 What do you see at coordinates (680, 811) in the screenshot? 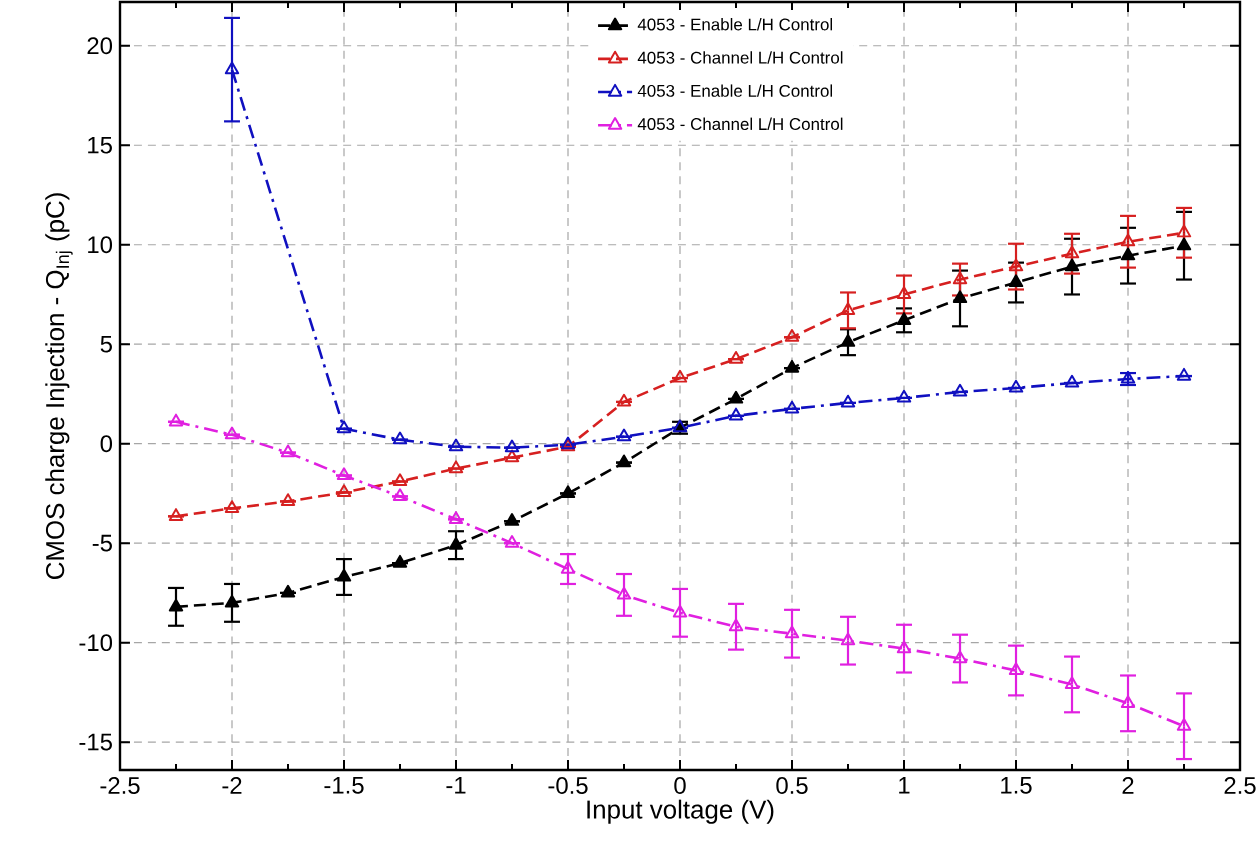
I see `x-axis-title: Input voltage (V)` at bounding box center [680, 811].